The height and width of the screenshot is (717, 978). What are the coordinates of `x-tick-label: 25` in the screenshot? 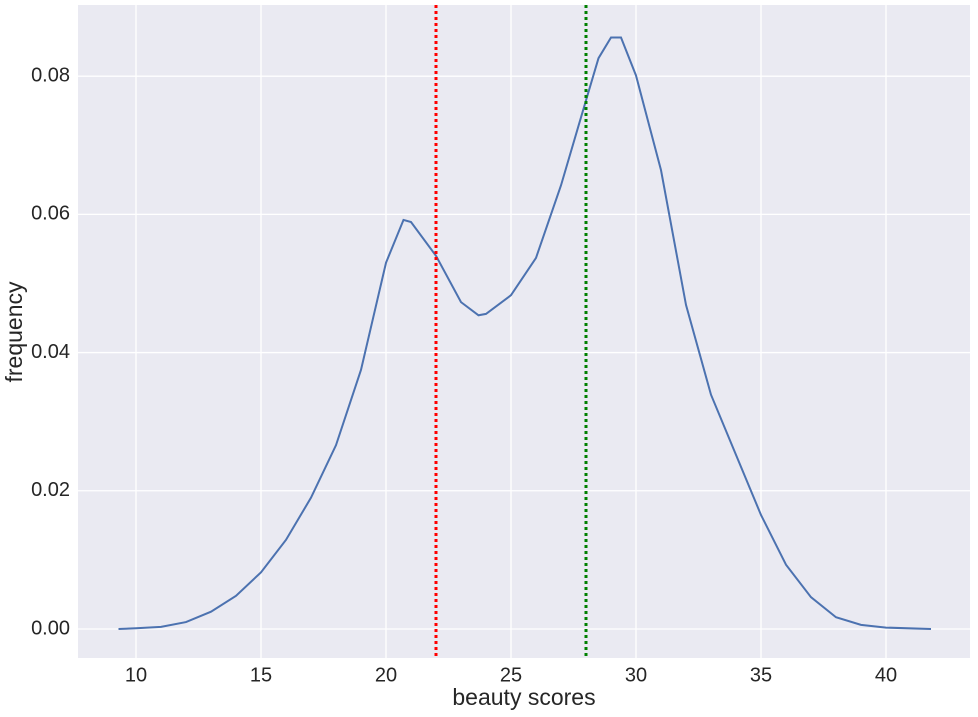 It's located at (511, 675).